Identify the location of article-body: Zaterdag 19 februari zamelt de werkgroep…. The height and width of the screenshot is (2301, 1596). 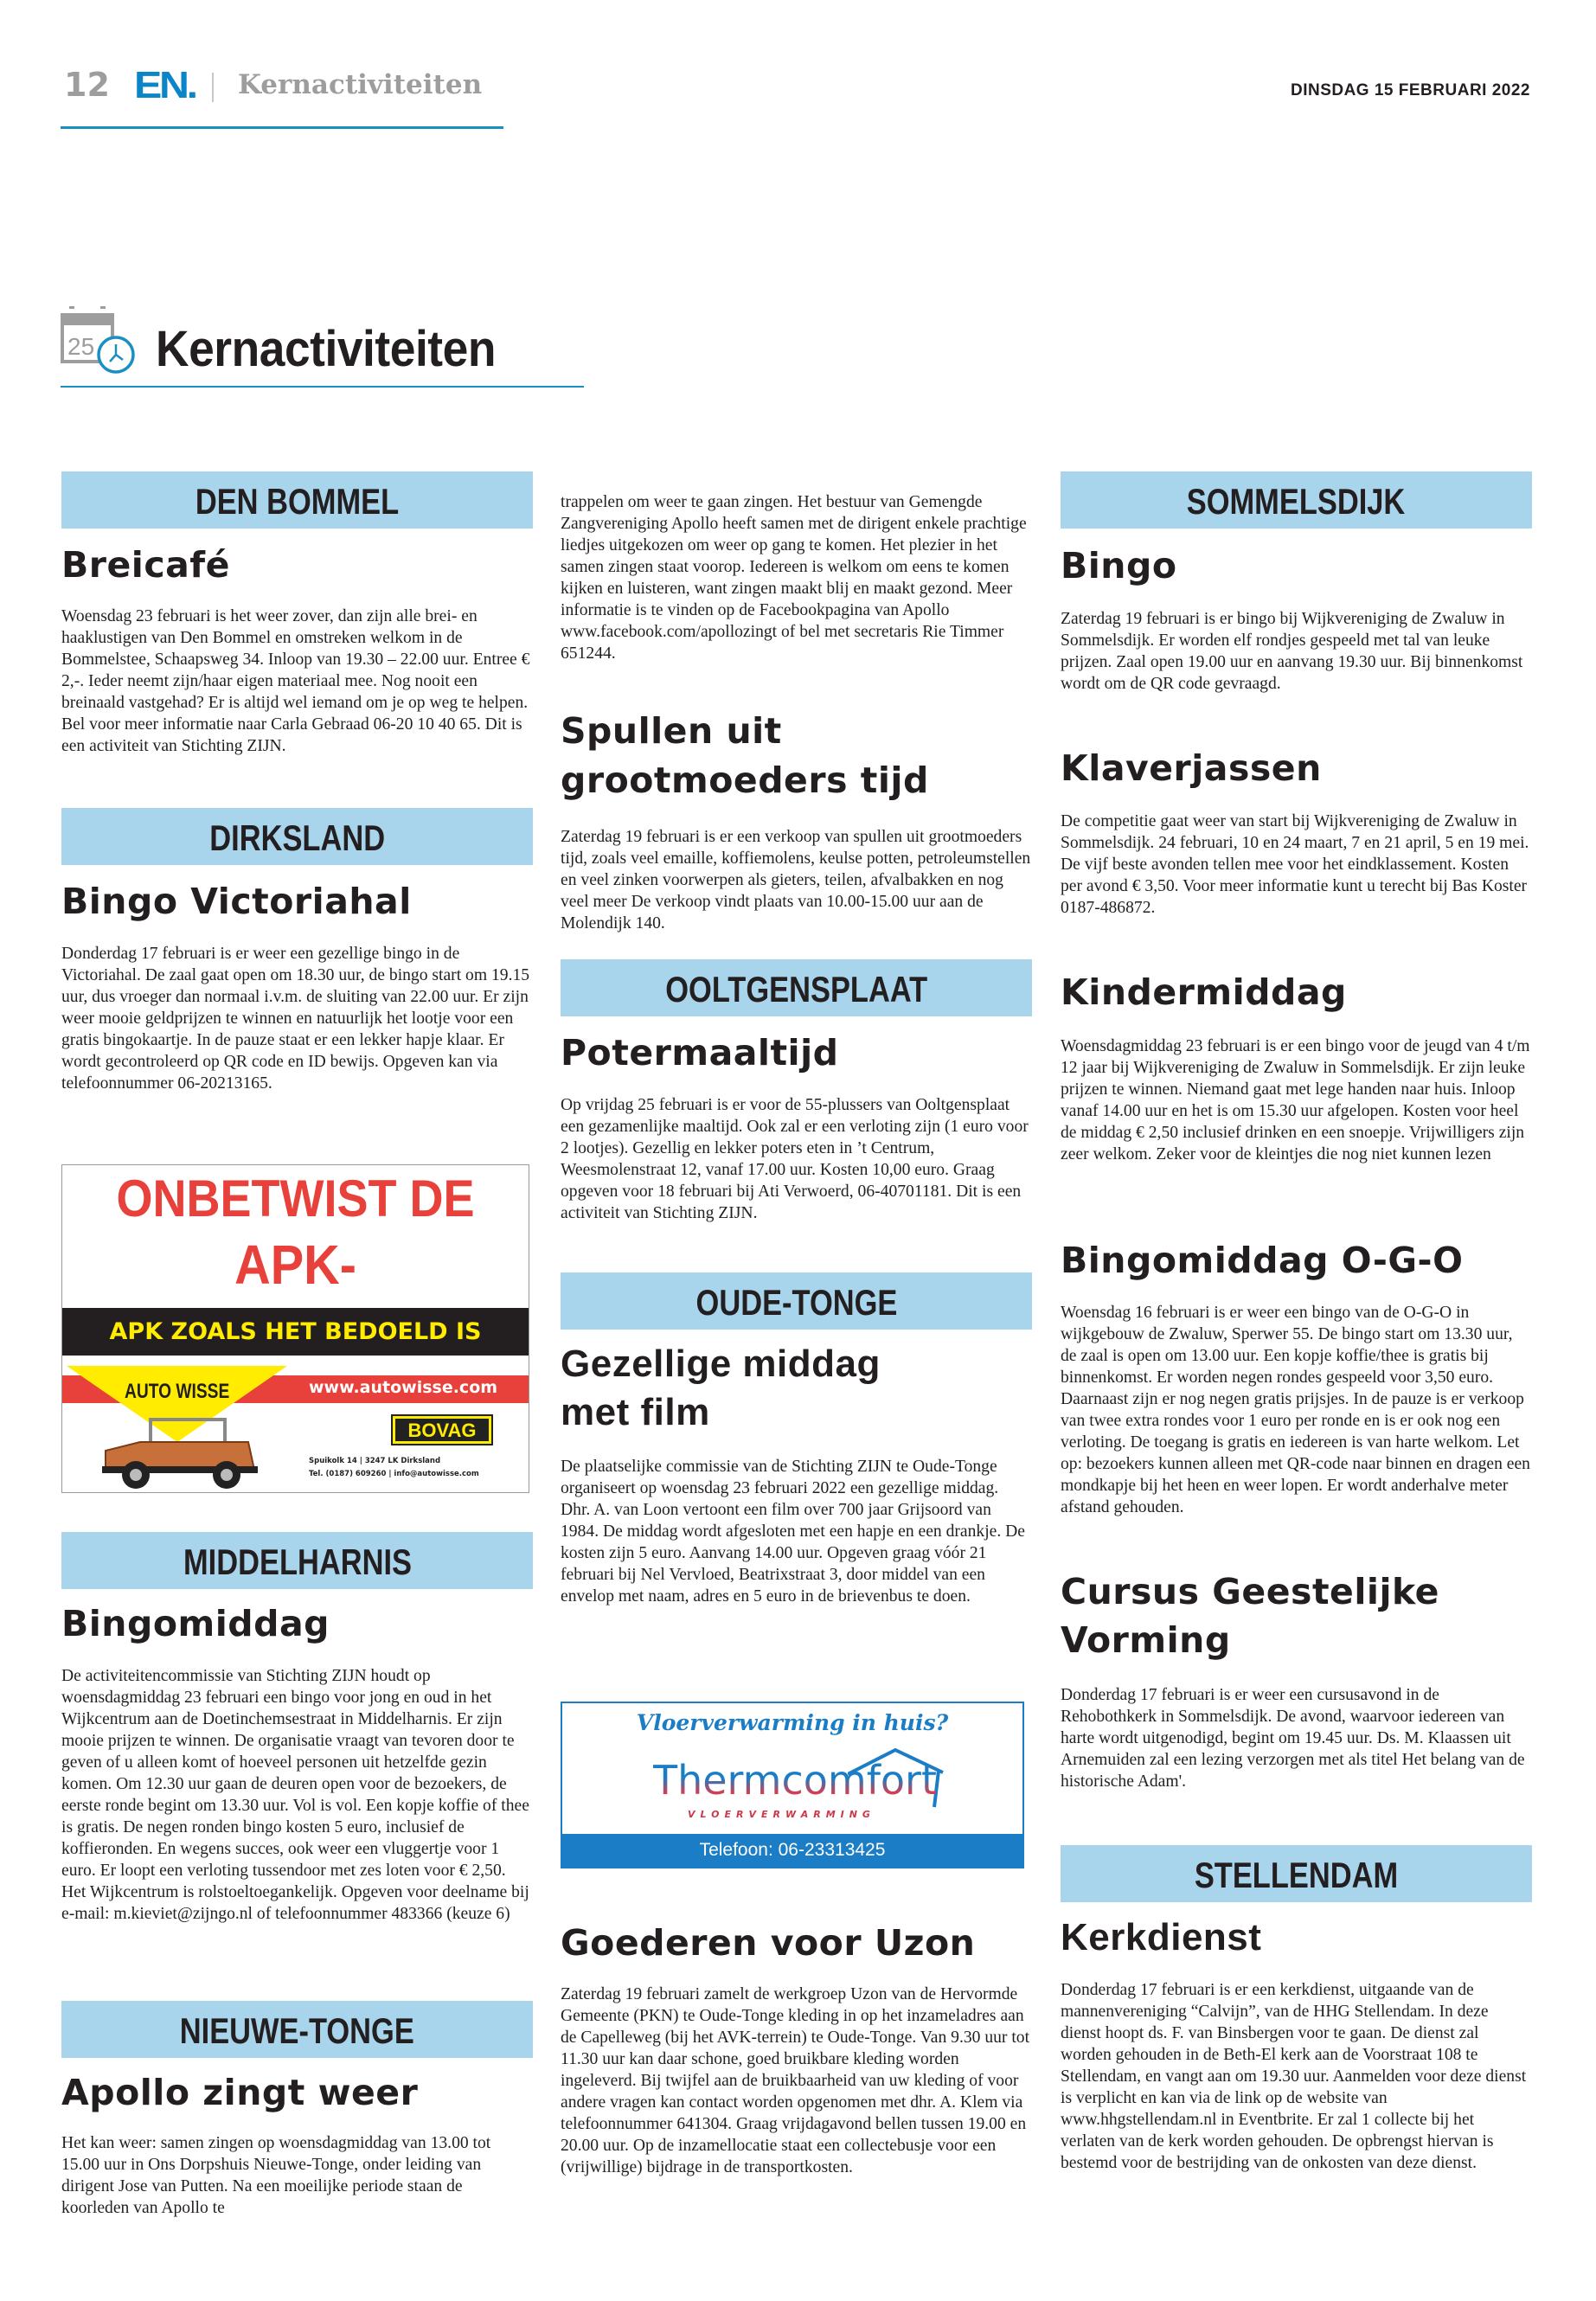
(795, 2081).